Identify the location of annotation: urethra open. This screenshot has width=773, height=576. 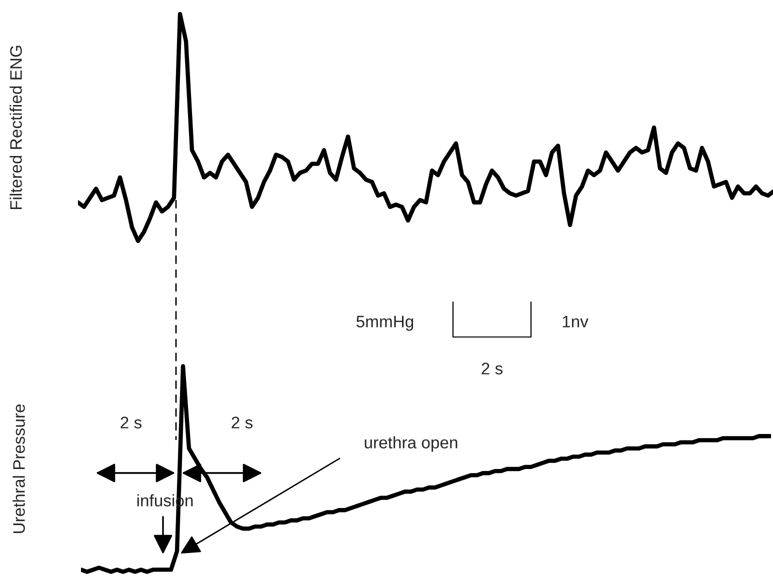
(411, 444).